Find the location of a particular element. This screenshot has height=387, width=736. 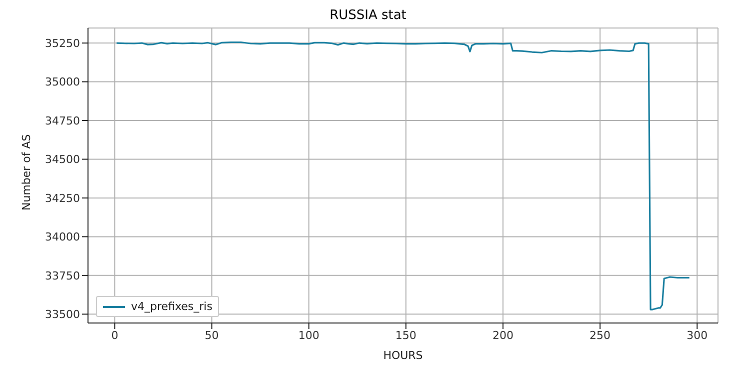

y-tick-label: 34750 is located at coordinates (62, 121).